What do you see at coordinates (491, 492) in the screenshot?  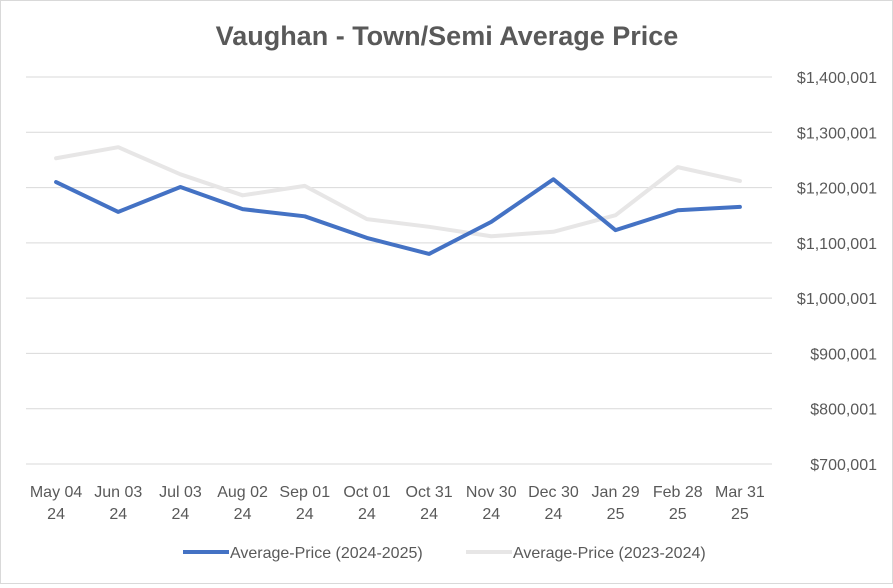 I see `x-tick-label: Nov 30` at bounding box center [491, 492].